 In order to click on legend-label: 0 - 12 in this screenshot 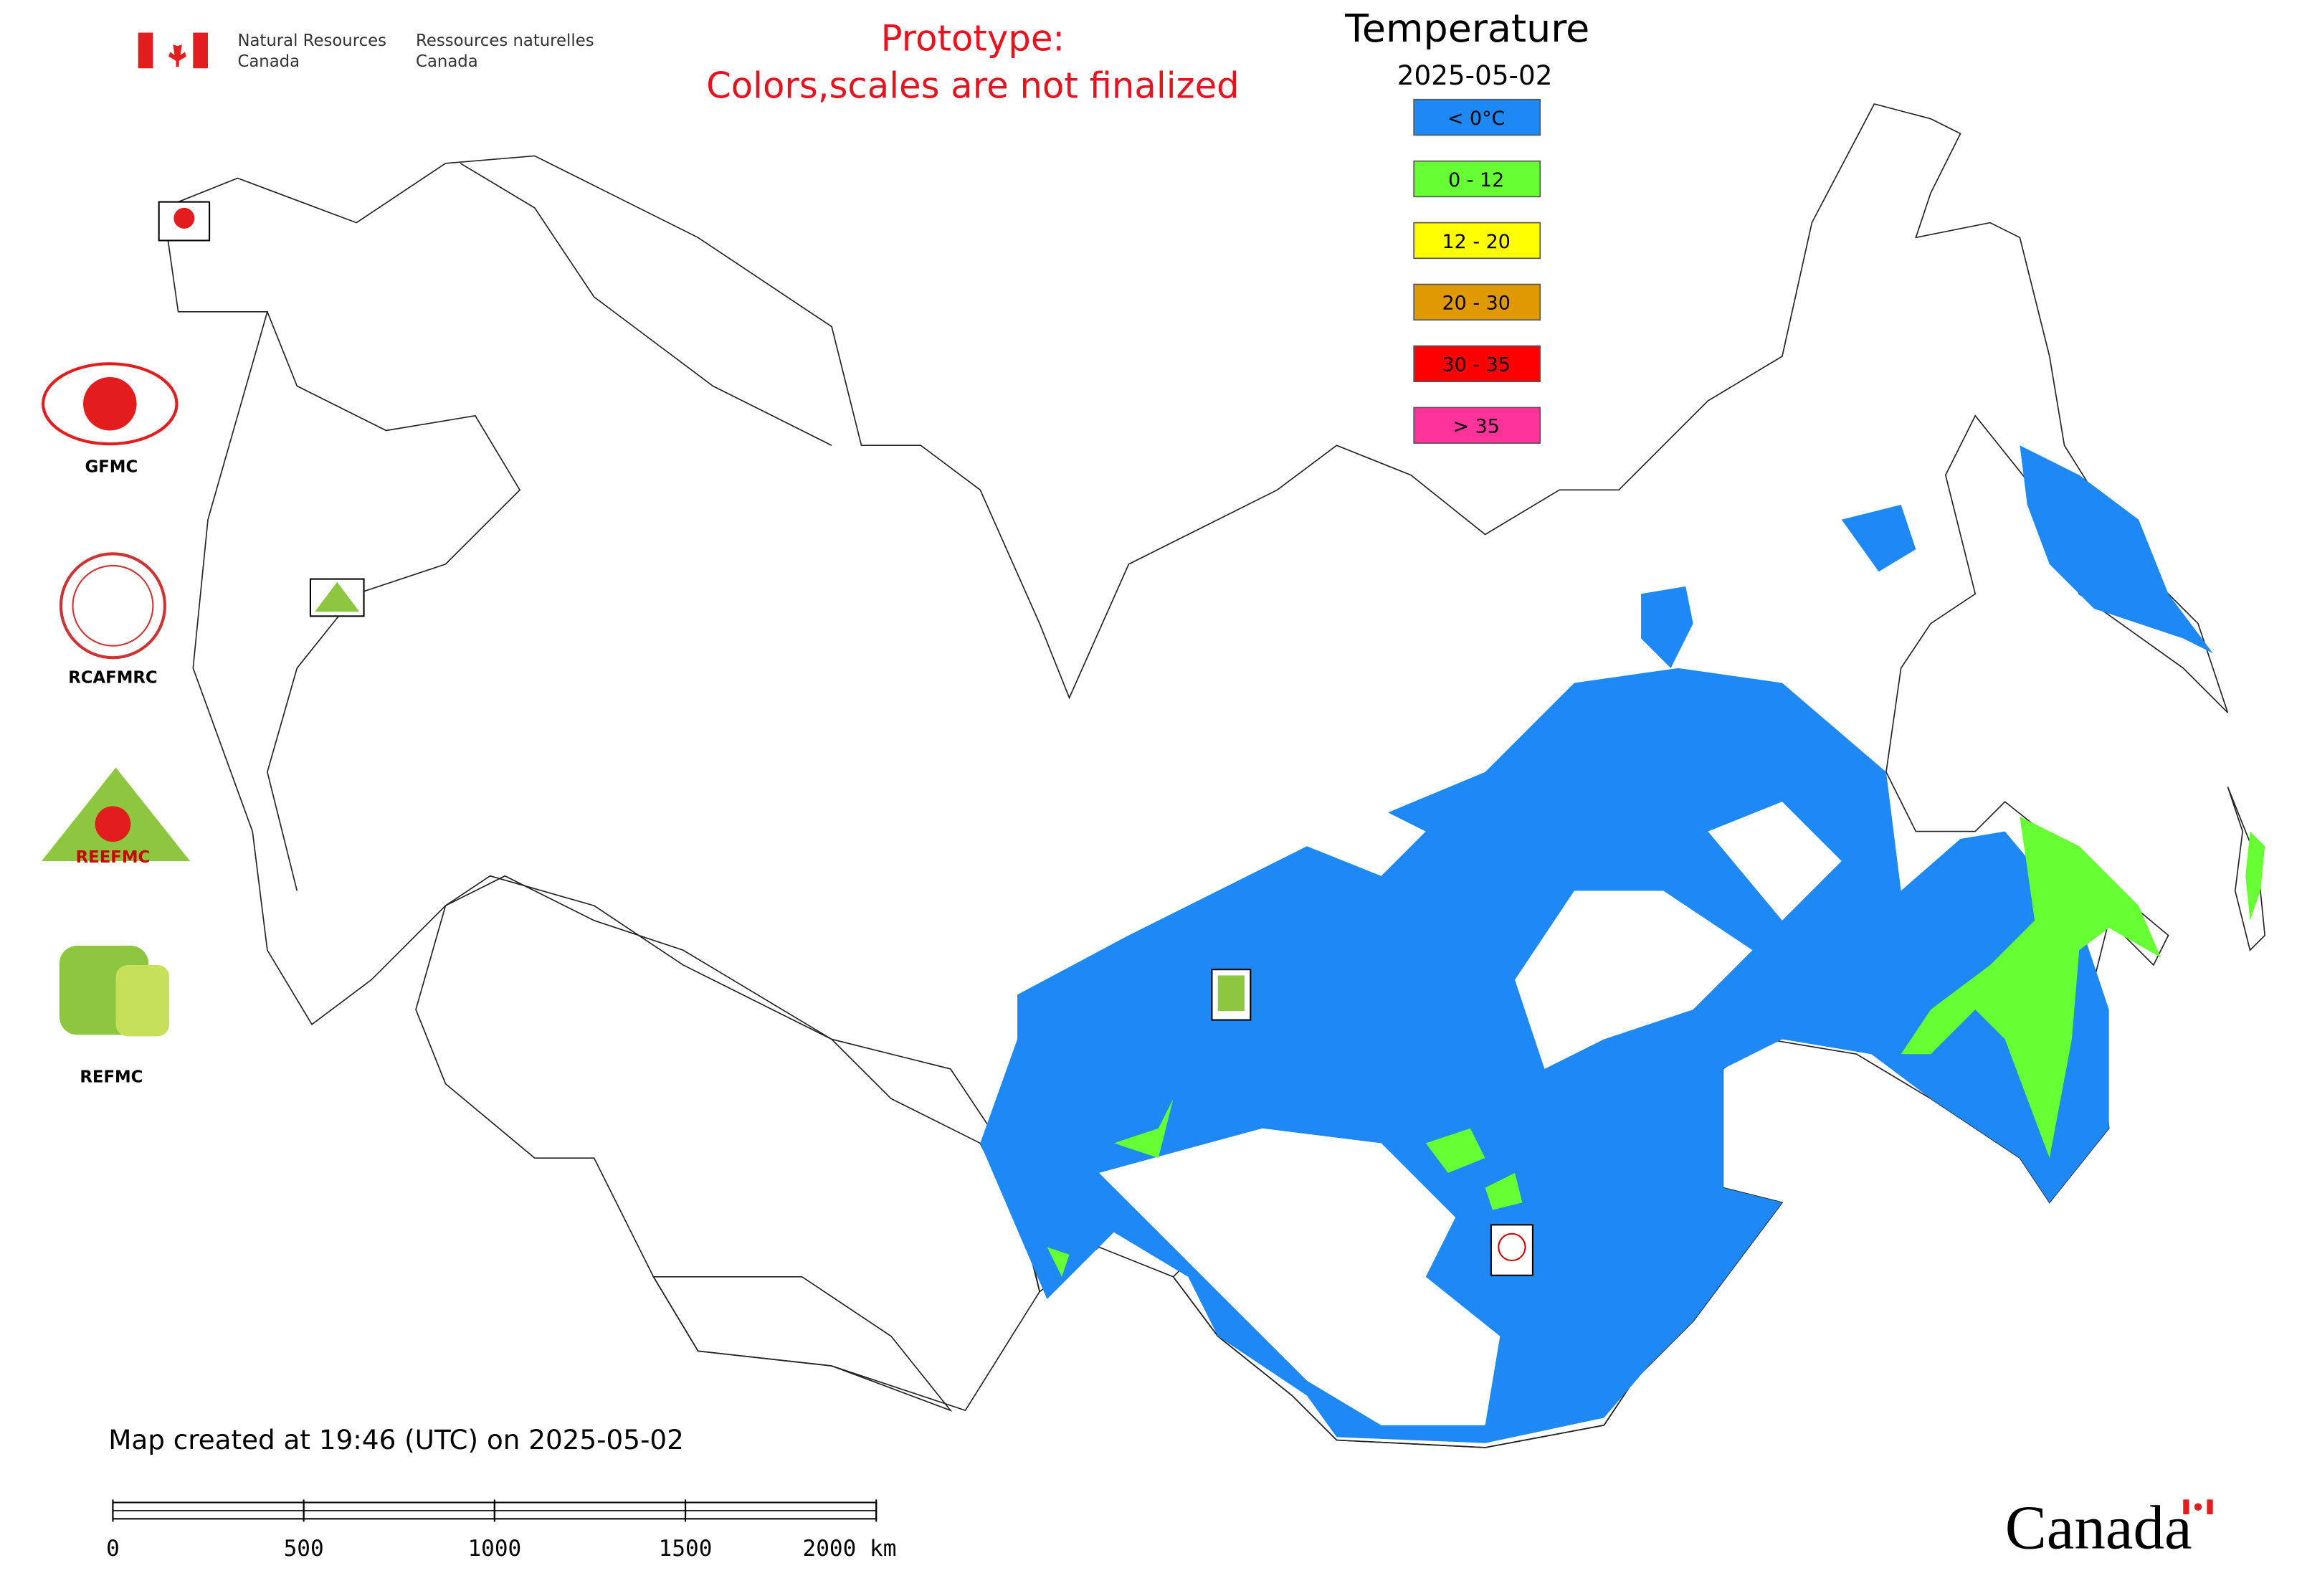, I will do `click(1476, 180)`.